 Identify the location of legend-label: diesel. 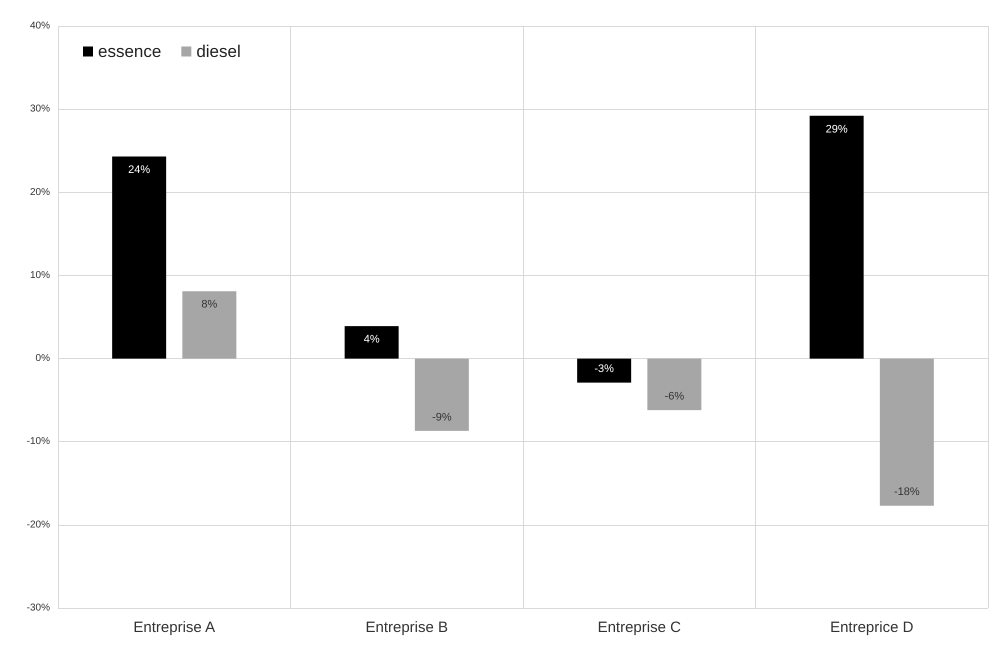
(218, 51).